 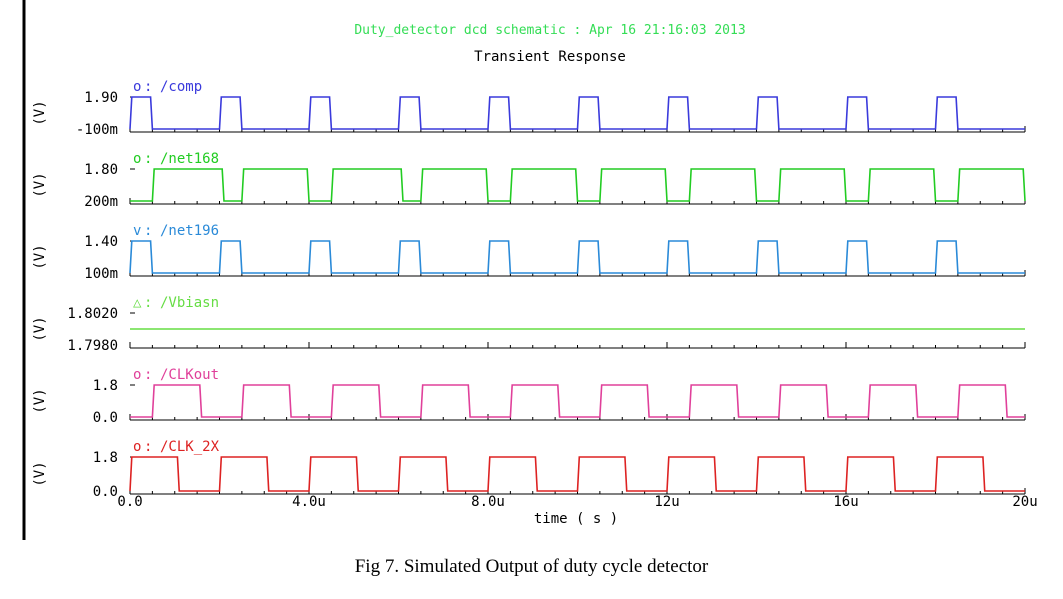 I want to click on y-tick-label: 1.8020, so click(x=92, y=314).